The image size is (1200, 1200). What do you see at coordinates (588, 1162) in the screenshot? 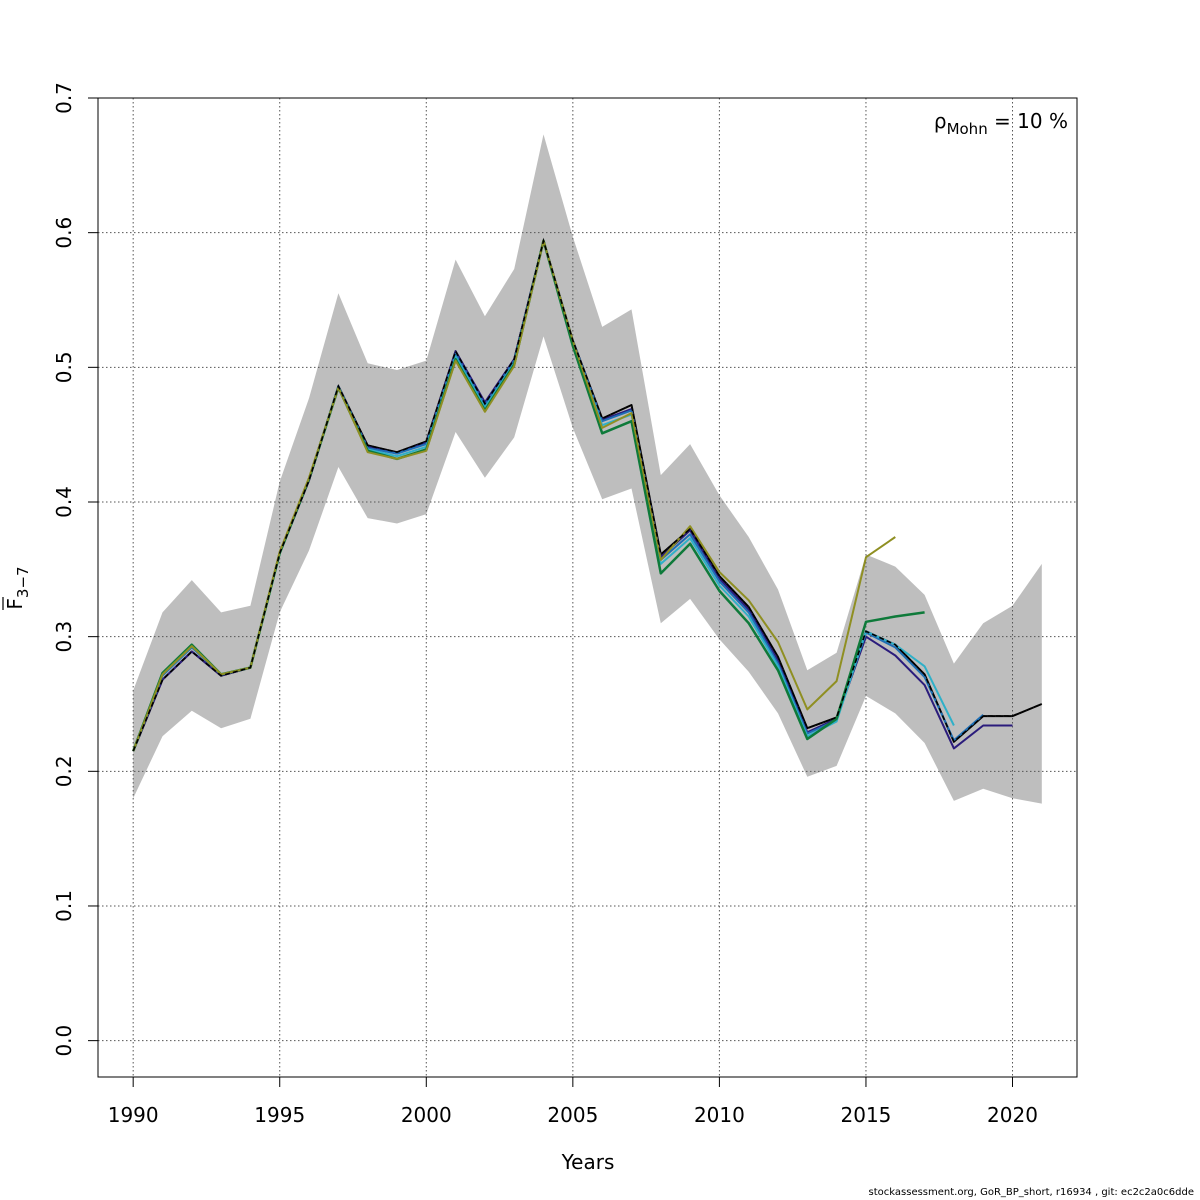
I see `x-axis-title: Years` at bounding box center [588, 1162].